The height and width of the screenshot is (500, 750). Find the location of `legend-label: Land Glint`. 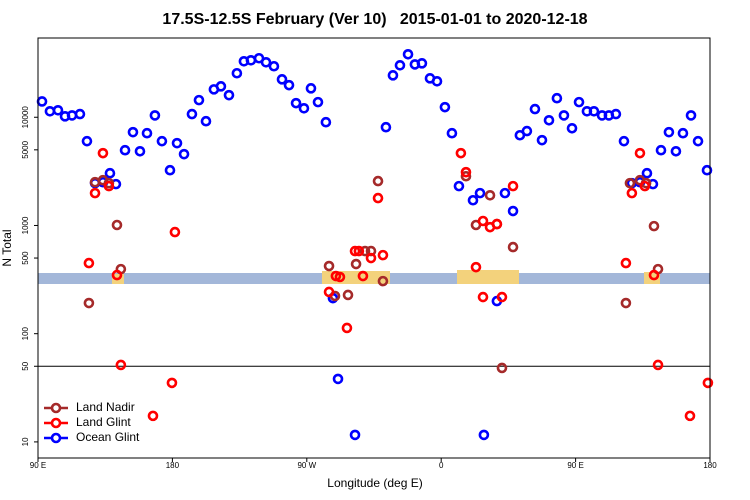

legend-label: Land Glint is located at coordinates (103, 422).